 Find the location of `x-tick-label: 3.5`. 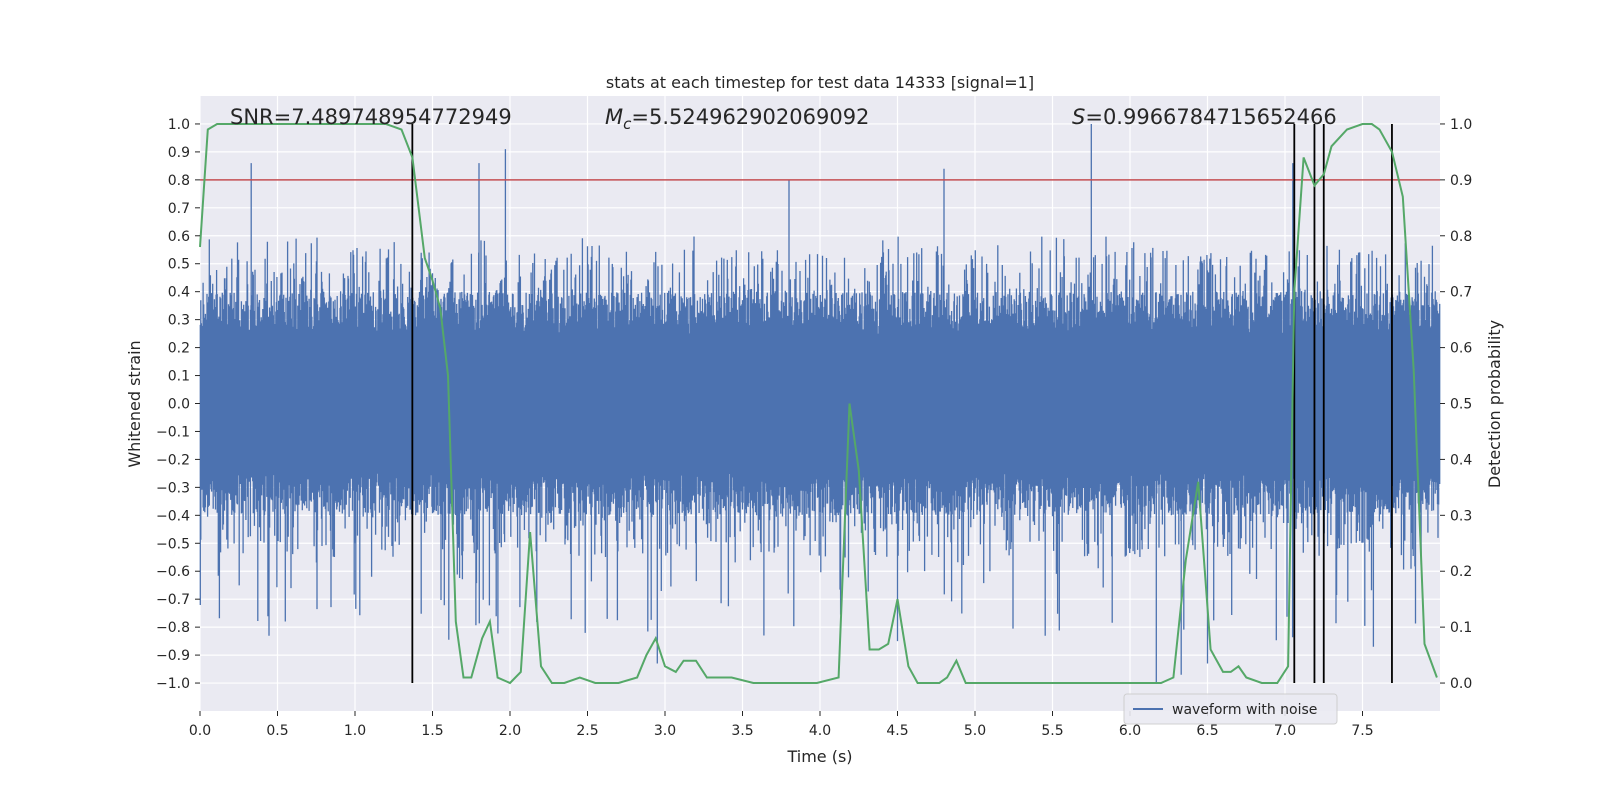

x-tick-label: 3.5 is located at coordinates (742, 731).